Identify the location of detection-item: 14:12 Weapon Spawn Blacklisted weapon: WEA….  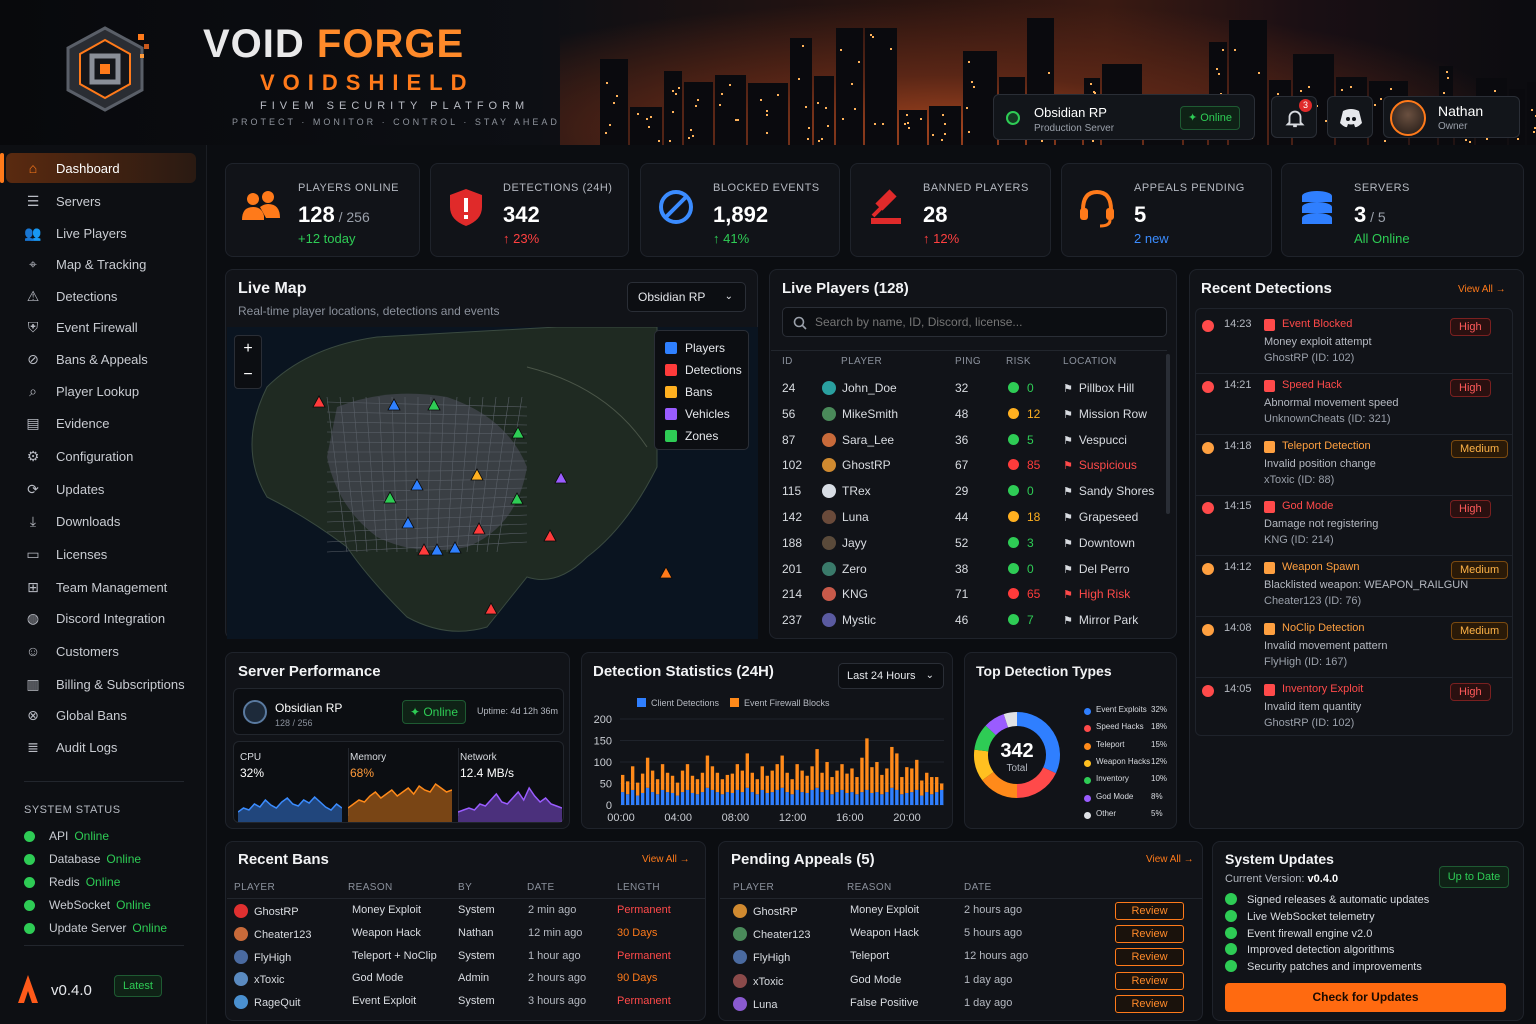
(1354, 588).